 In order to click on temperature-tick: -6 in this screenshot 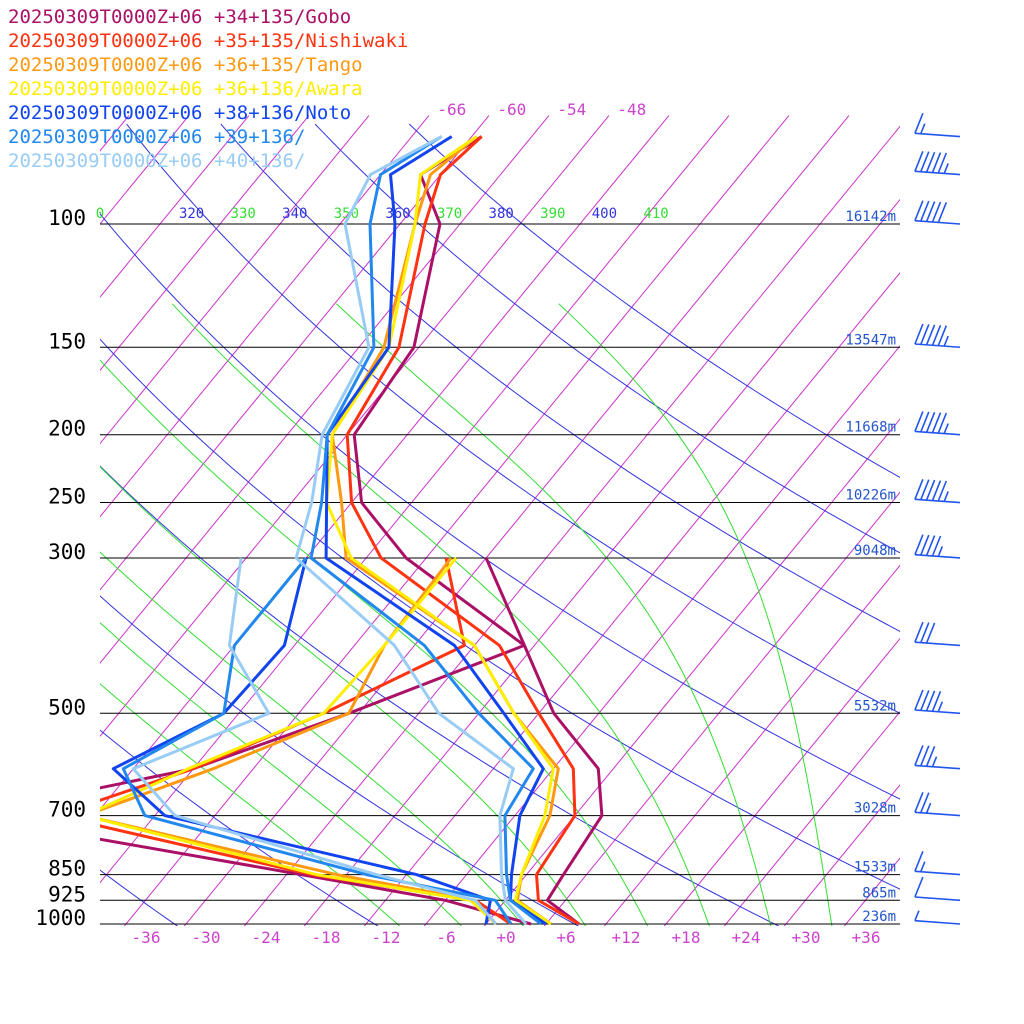, I will do `click(445, 937)`.